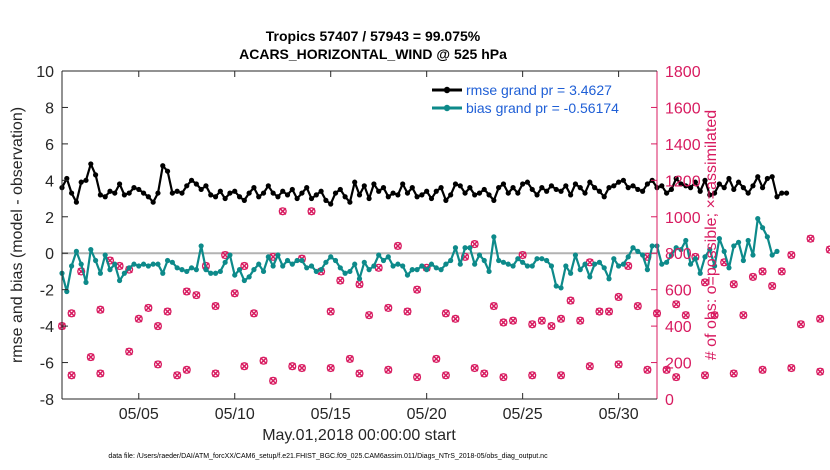 This screenshot has height=470, width=830. What do you see at coordinates (52, 236) in the screenshot?
I see `left-axis-ticks: -8 -6 -4 -2 0 2 4 6 8 10` at bounding box center [52, 236].